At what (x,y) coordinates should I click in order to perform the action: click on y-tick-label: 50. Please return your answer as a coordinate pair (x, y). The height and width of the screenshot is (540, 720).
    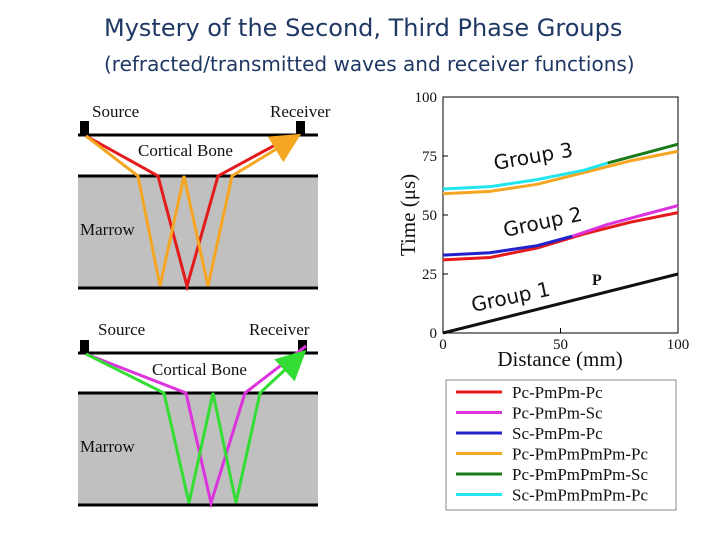
    Looking at the image, I should click on (429, 216).